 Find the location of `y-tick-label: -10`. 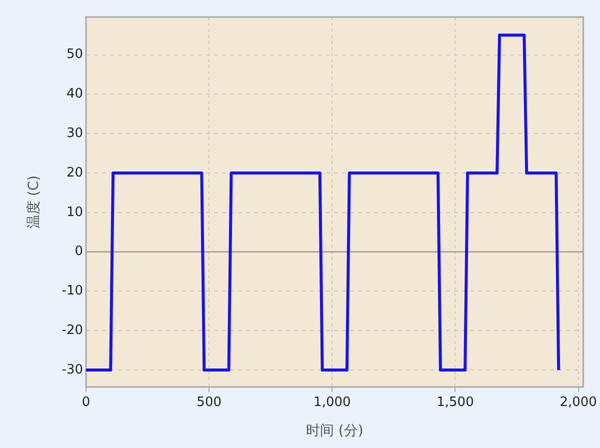

y-tick-label: -10 is located at coordinates (72, 291).